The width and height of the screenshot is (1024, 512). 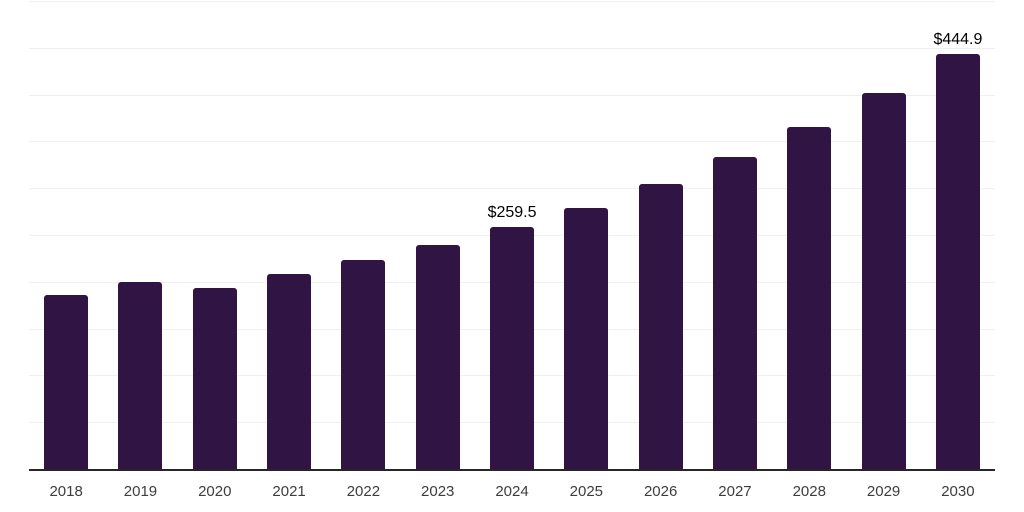 What do you see at coordinates (512, 213) in the screenshot?
I see `bar-value-label: $259.5` at bounding box center [512, 213].